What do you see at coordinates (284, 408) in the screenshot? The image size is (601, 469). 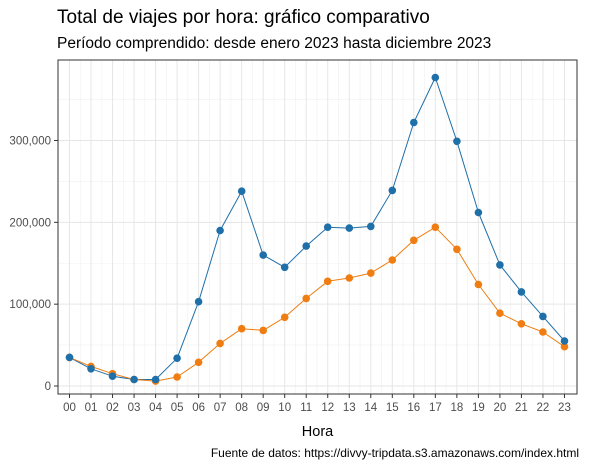 I see `x-tick-label: 10` at bounding box center [284, 408].